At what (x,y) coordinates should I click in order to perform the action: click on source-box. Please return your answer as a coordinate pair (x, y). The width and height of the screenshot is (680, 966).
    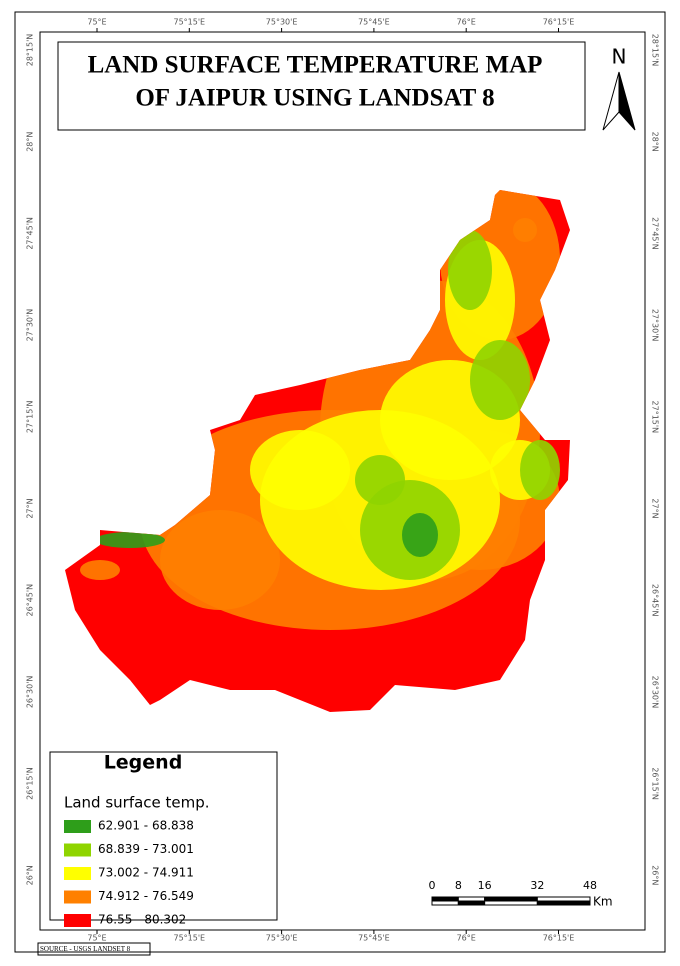
    Looking at the image, I should click on (94, 949).